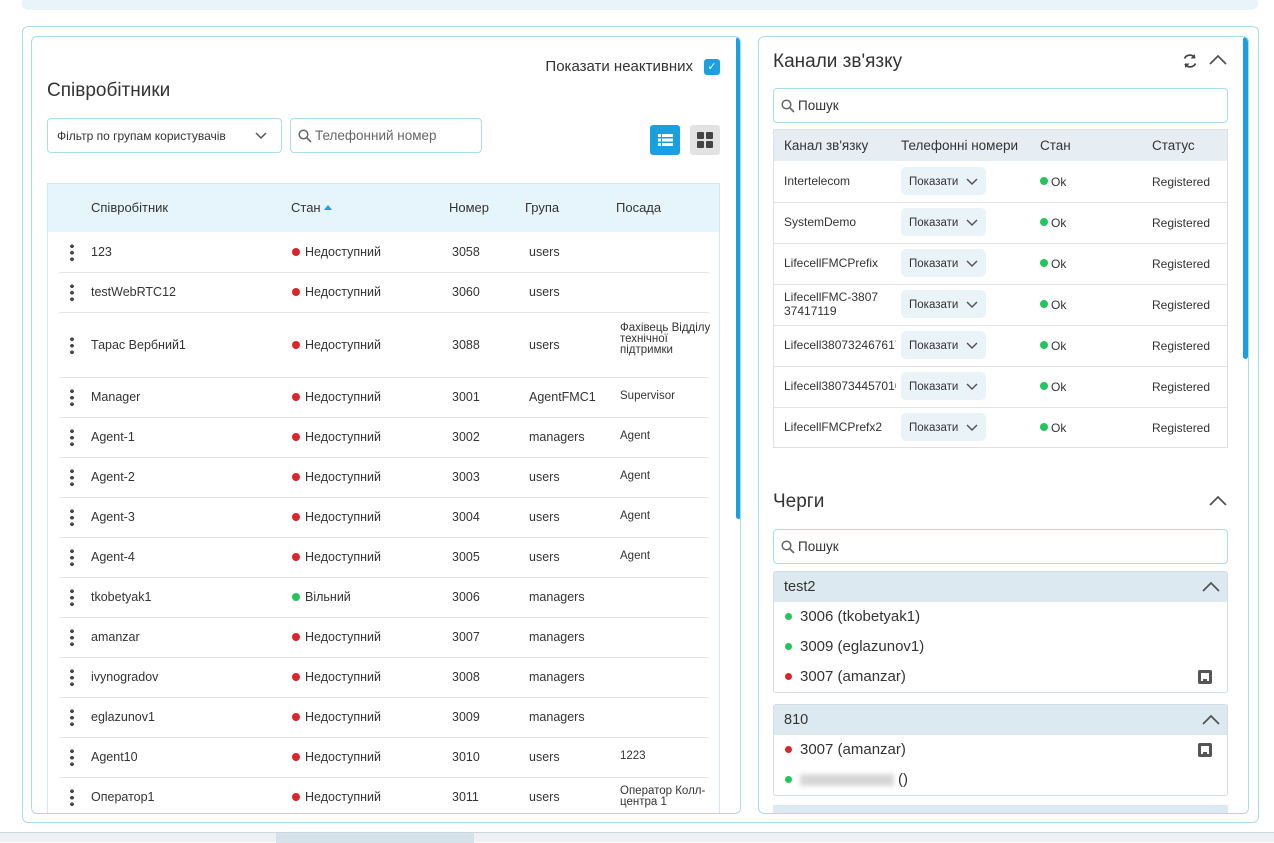 Image resolution: width=1274 pixels, height=843 pixels. What do you see at coordinates (831, 304) in the screenshot?
I see `channel-name: LifecellFMC-380737417119` at bounding box center [831, 304].